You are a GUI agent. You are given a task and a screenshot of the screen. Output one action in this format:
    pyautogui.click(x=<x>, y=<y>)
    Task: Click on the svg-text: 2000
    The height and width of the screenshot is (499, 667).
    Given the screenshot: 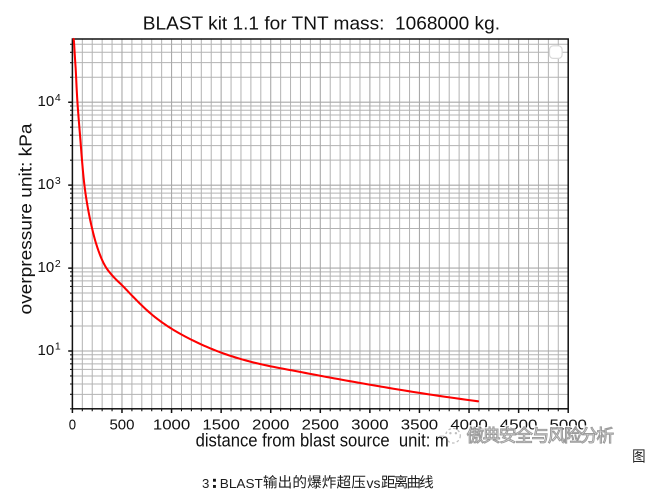 What is the action you would take?
    pyautogui.click(x=270, y=424)
    